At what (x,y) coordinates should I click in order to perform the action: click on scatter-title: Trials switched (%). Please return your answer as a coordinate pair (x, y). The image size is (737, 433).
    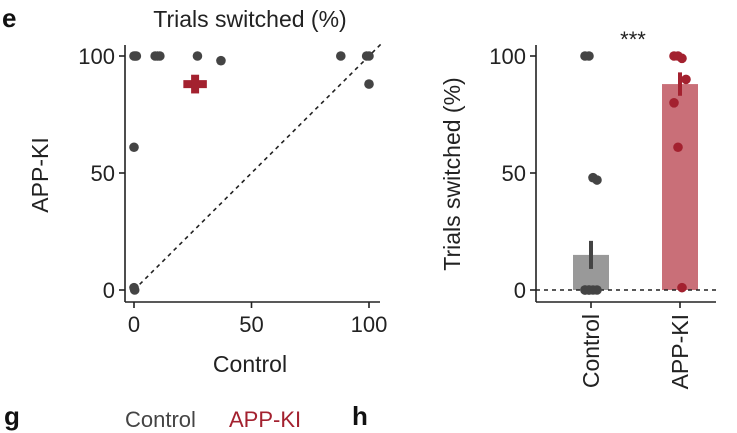
    Looking at the image, I should click on (249, 19).